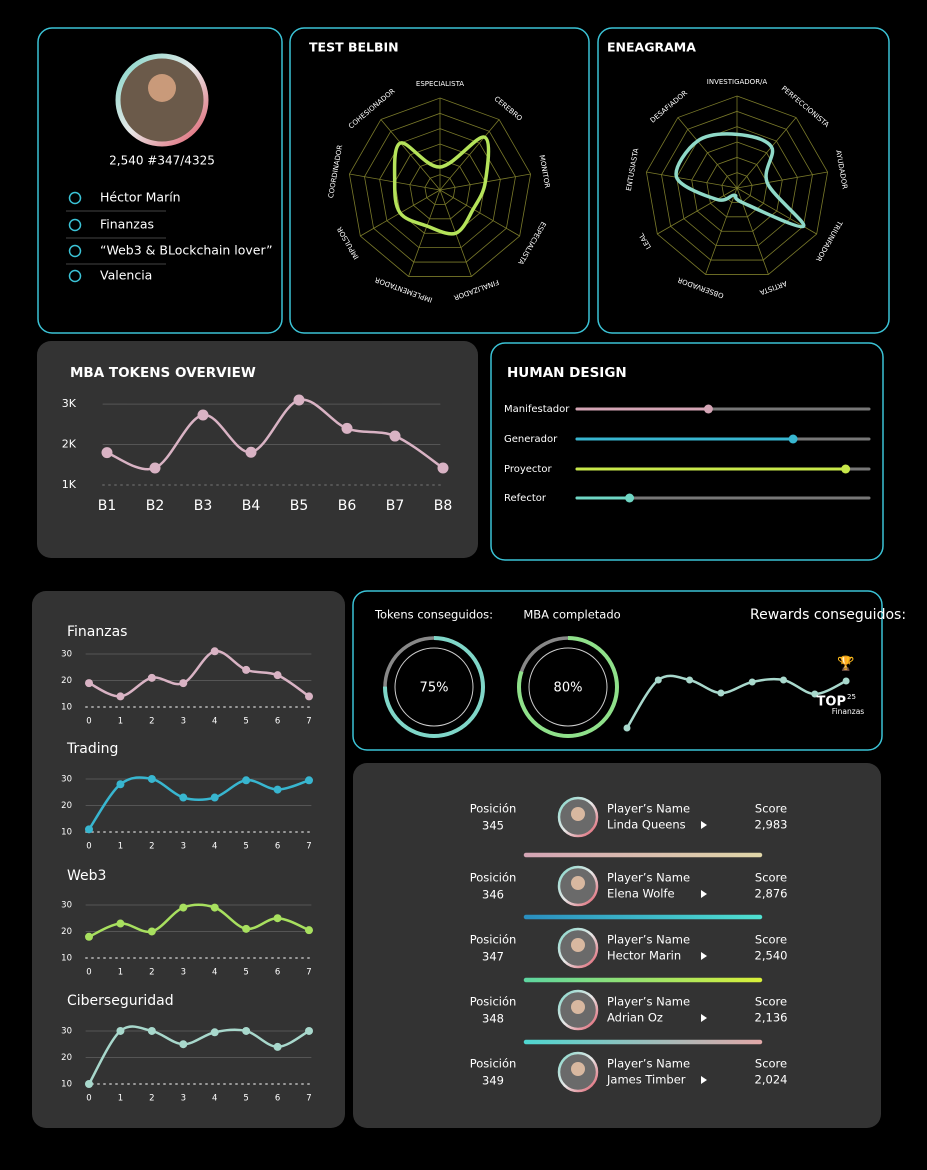  What do you see at coordinates (571, 615) in the screenshot?
I see `chart-title: MBA completado` at bounding box center [571, 615].